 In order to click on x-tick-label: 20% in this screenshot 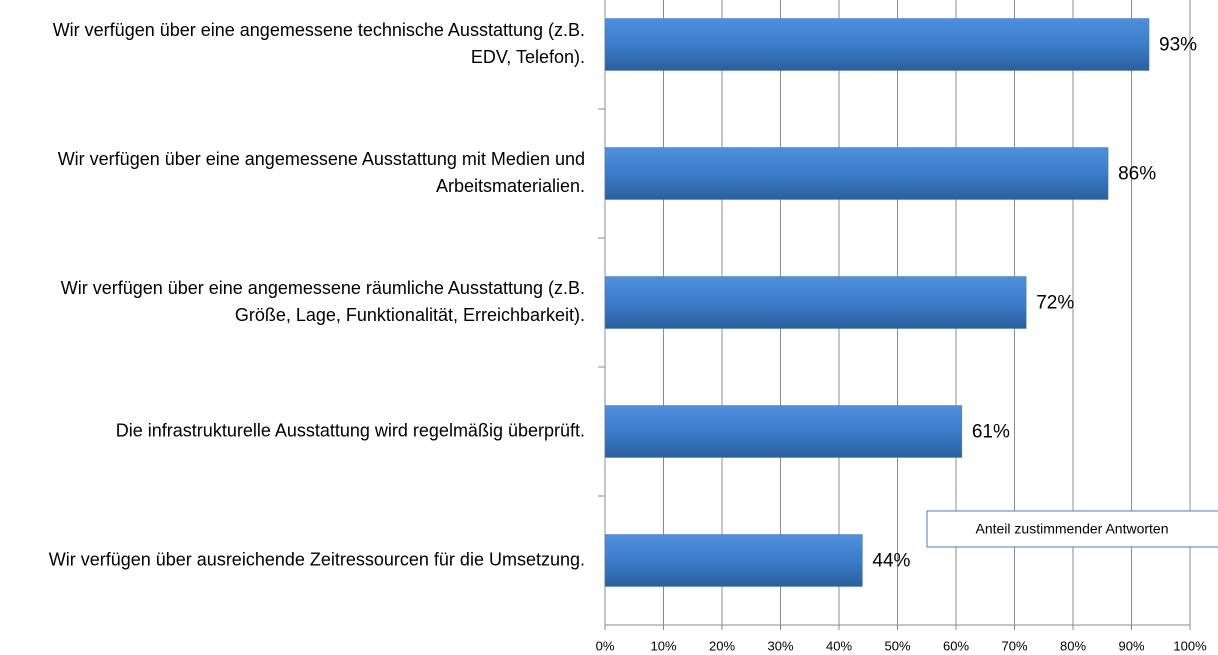, I will do `click(722, 645)`.